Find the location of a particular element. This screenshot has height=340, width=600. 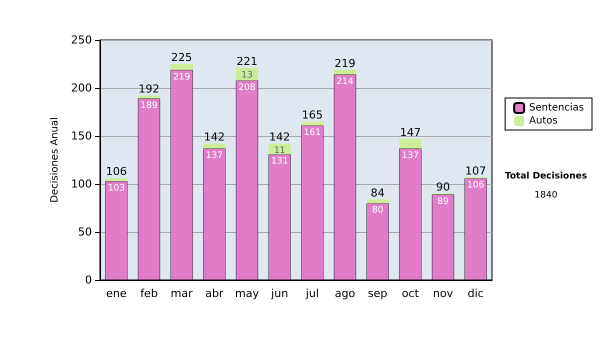

total-label: 219 is located at coordinates (345, 63).